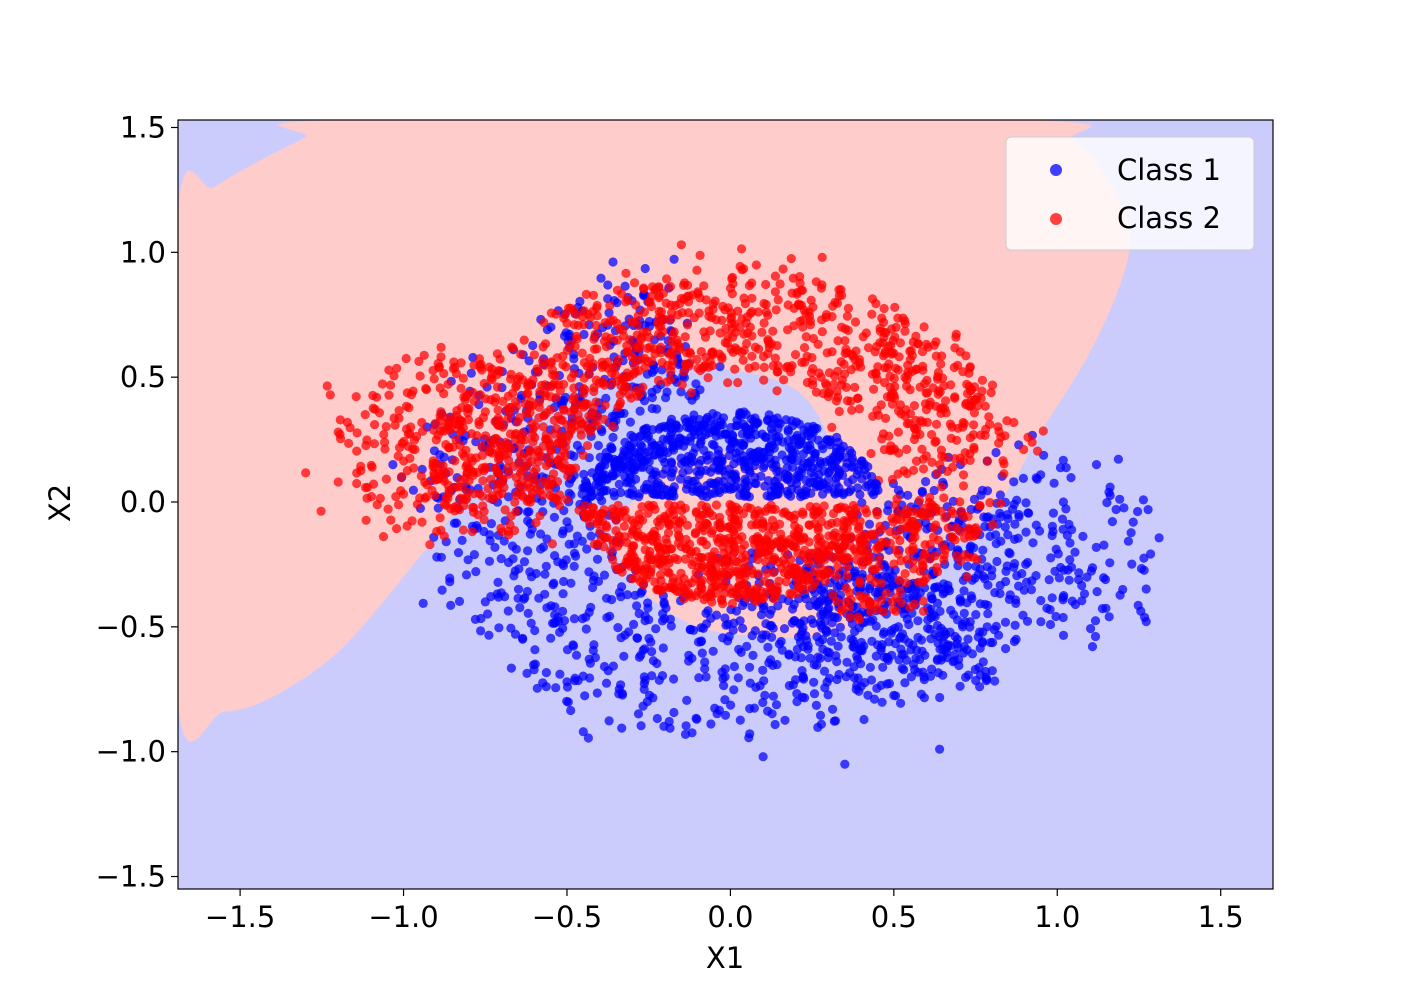 The width and height of the screenshot is (1413, 1000). What do you see at coordinates (403, 917) in the screenshot?
I see `x-tick-label: −1.0` at bounding box center [403, 917].